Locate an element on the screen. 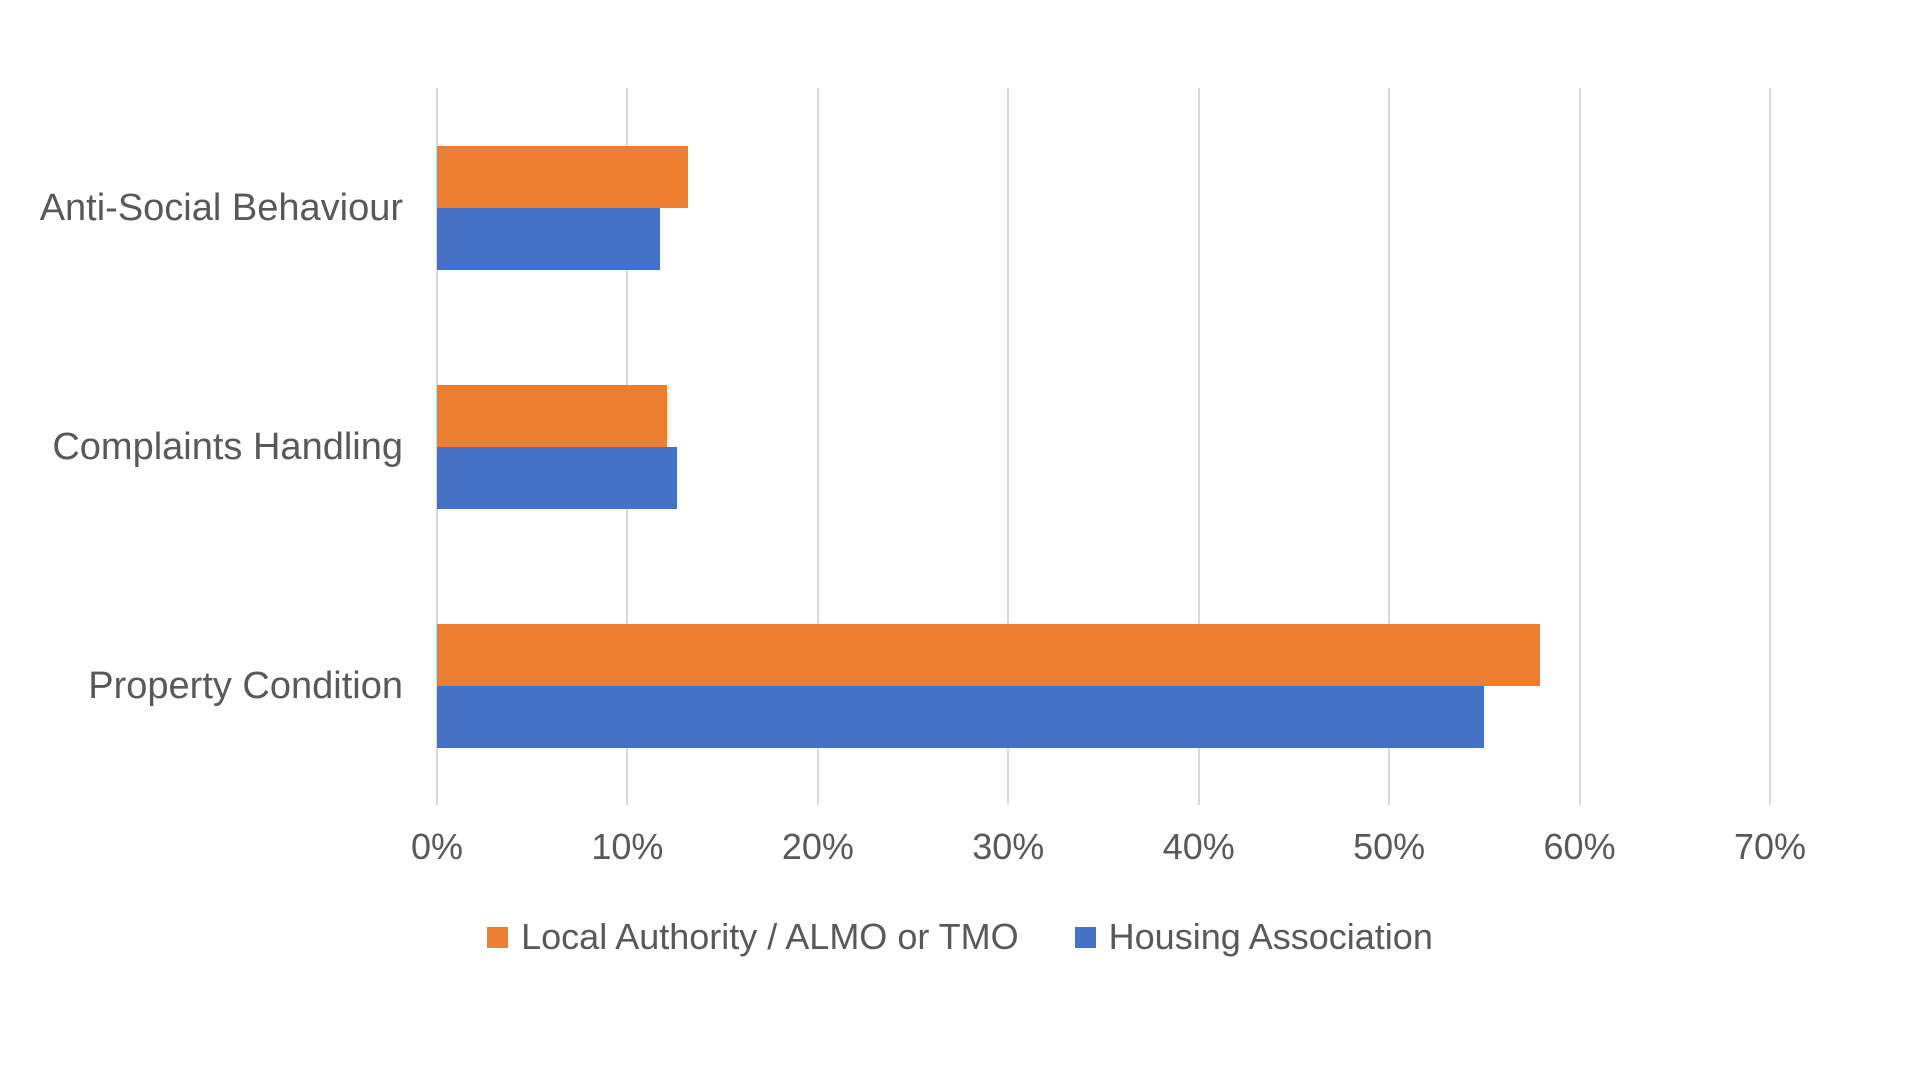  legend-entry-housing-association: Housing Association is located at coordinates (1253, 937).